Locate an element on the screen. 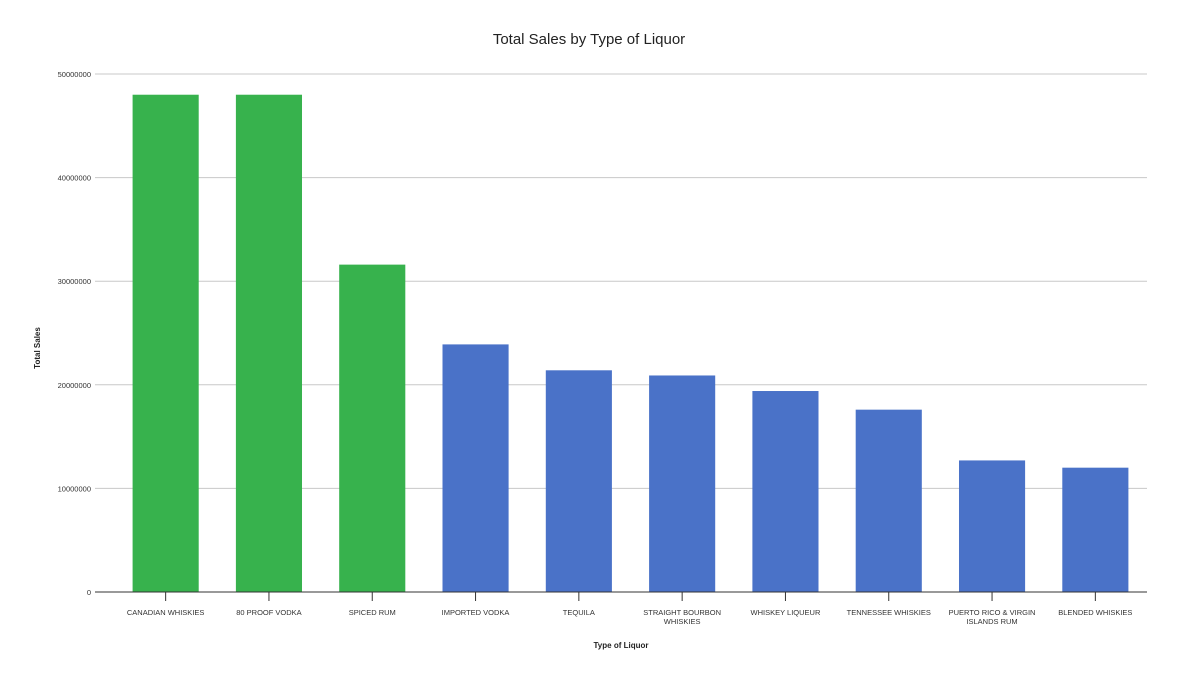 The width and height of the screenshot is (1179, 680). x-tick-label: ISLANDS RUM is located at coordinates (991, 621).